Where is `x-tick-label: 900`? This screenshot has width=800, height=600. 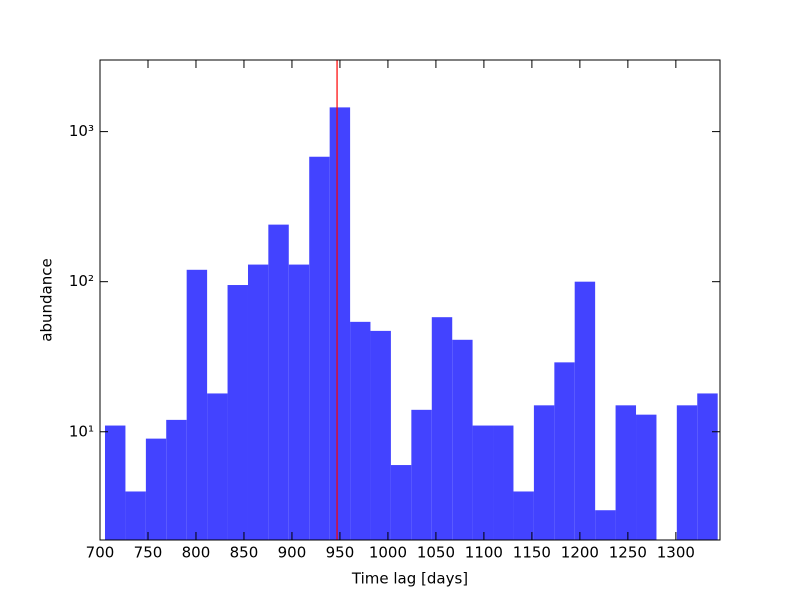
x-tick-label: 900 is located at coordinates (292, 553).